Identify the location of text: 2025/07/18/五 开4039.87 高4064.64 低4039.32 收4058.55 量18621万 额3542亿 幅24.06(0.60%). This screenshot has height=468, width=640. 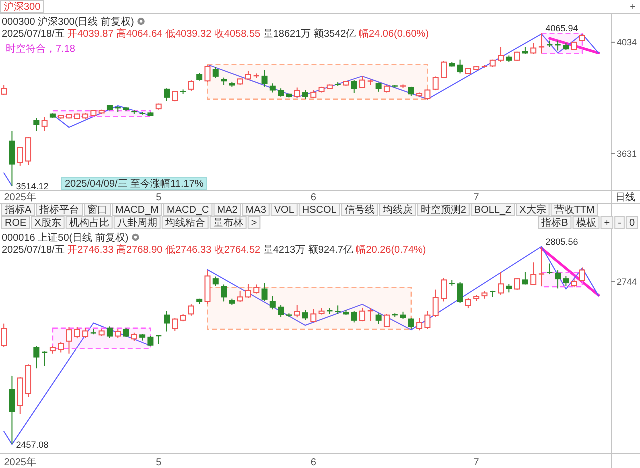
(216, 34).